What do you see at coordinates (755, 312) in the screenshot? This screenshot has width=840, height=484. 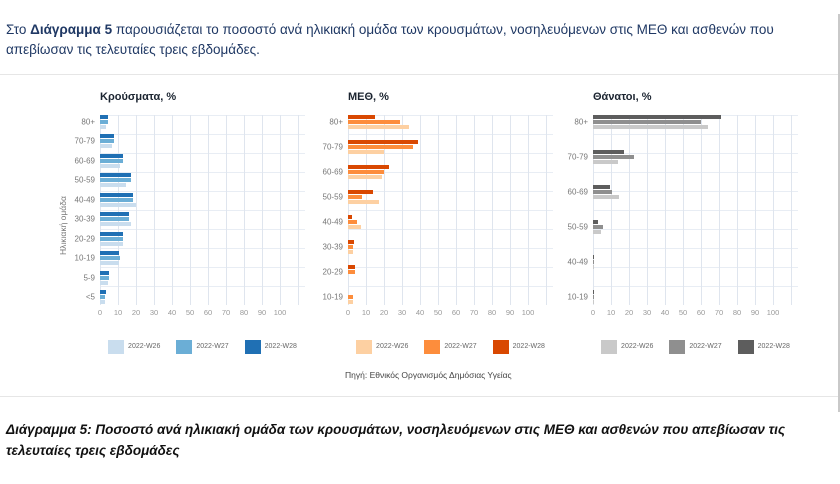 I see `x-tick-label: 90` at bounding box center [755, 312].